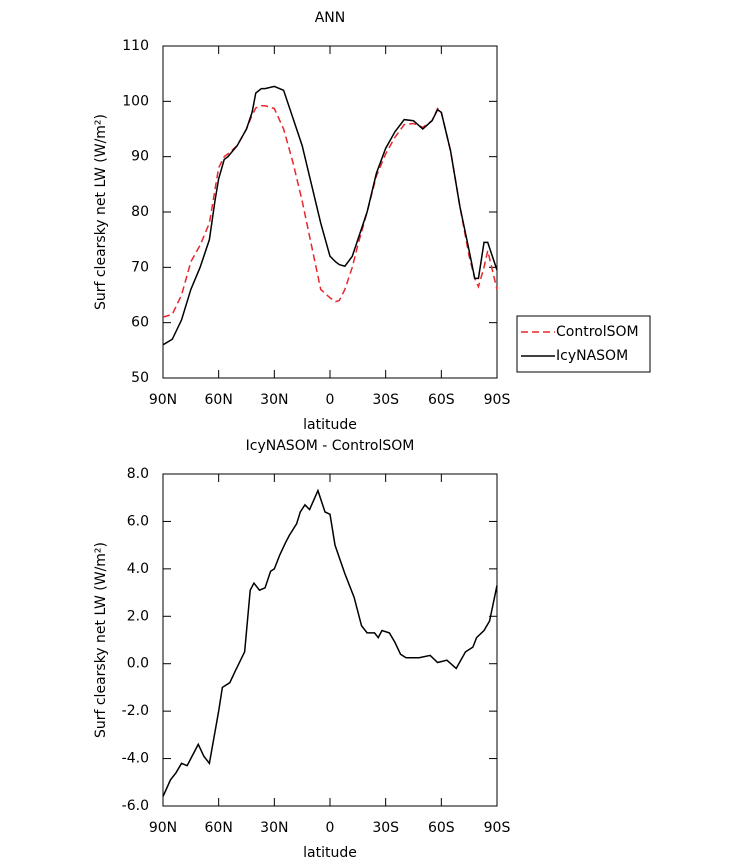  Describe the element at coordinates (135, 711) in the screenshot. I see `y-tick-label: -2.0` at that location.